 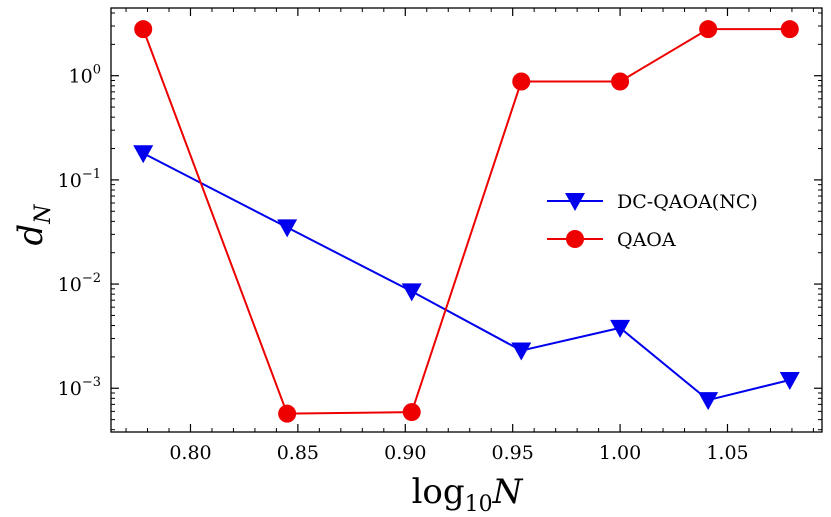 What do you see at coordinates (575, 202) in the screenshot?
I see `legend-marker-dc-qaoa` at bounding box center [575, 202].